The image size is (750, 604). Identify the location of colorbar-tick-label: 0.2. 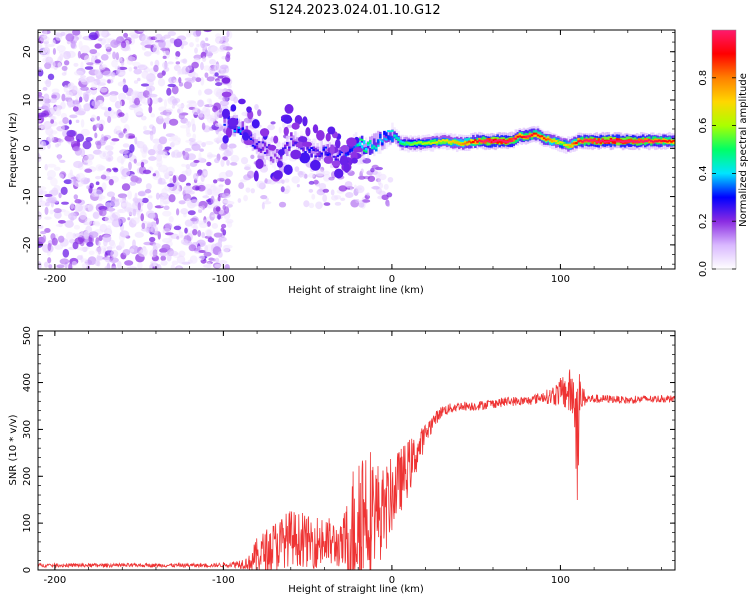
(703, 221).